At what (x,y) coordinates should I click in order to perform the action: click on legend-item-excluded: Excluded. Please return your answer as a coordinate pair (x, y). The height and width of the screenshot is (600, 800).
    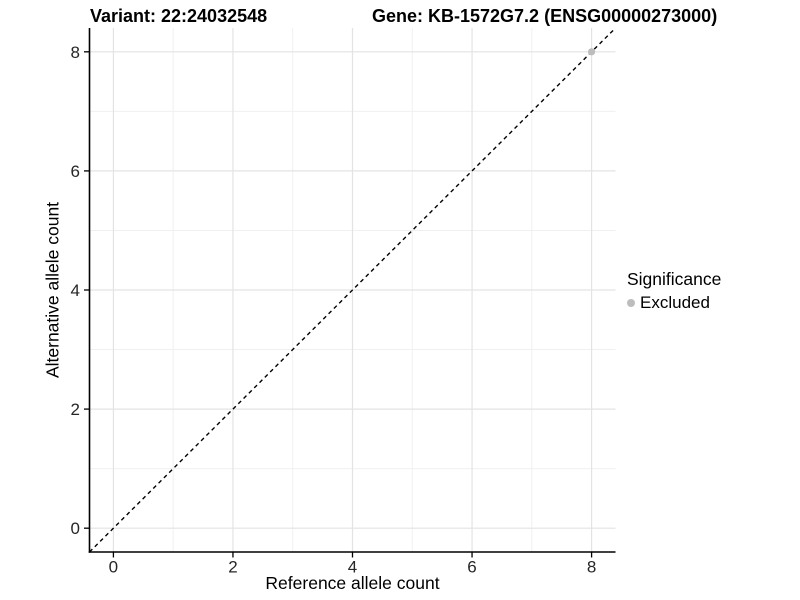
    Looking at the image, I should click on (674, 303).